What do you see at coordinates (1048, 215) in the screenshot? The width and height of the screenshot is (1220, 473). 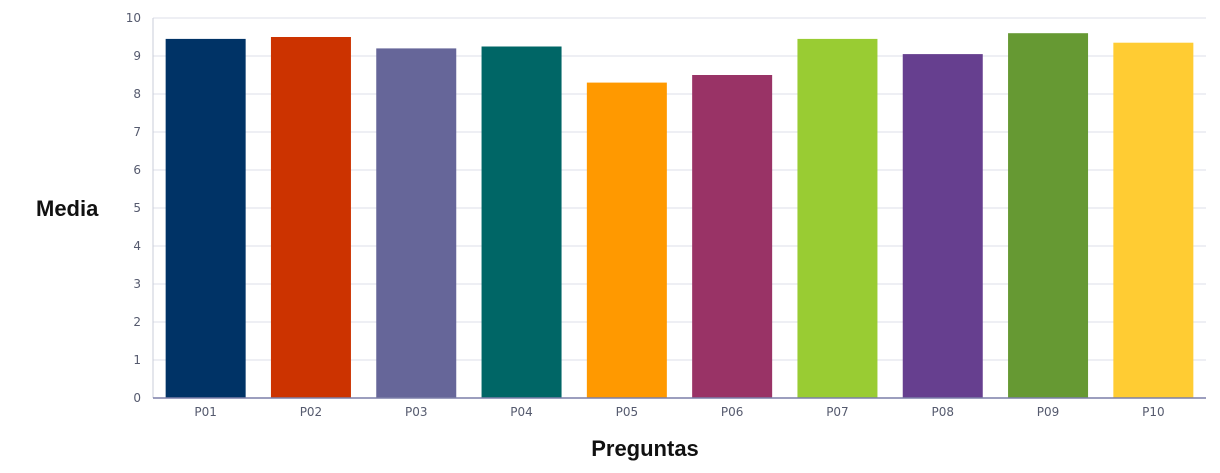 I see `bar-p09` at bounding box center [1048, 215].